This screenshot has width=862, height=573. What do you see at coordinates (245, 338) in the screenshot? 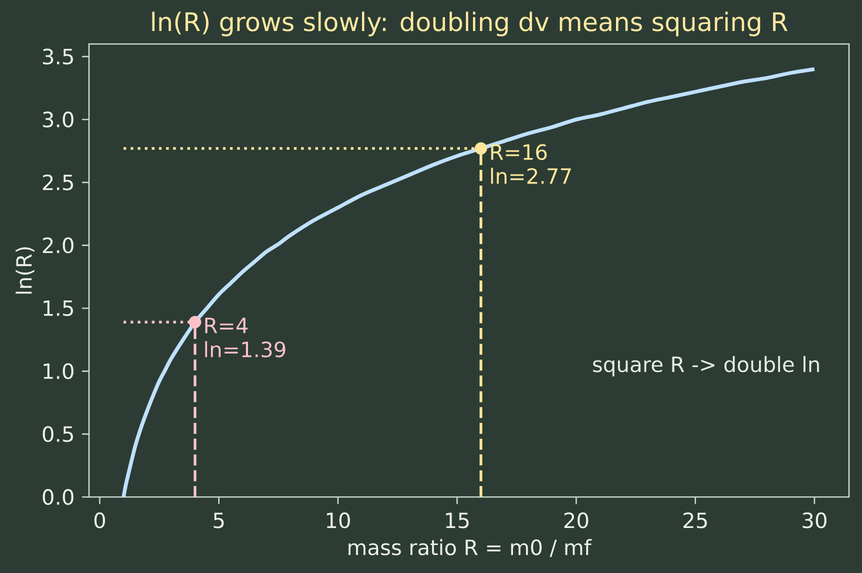
I see `annotation: R=4 ln=1.39` at bounding box center [245, 338].